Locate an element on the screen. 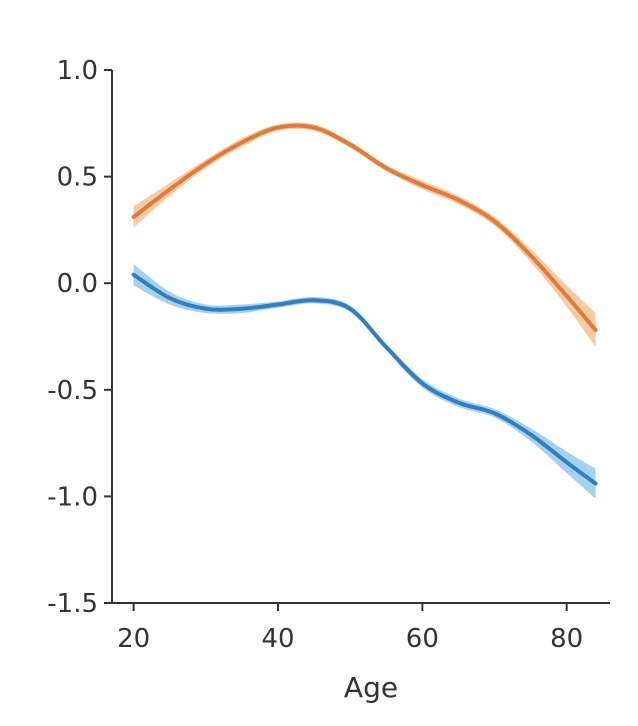 The height and width of the screenshot is (726, 638). y-tick-label: -1.5 is located at coordinates (72, 604).